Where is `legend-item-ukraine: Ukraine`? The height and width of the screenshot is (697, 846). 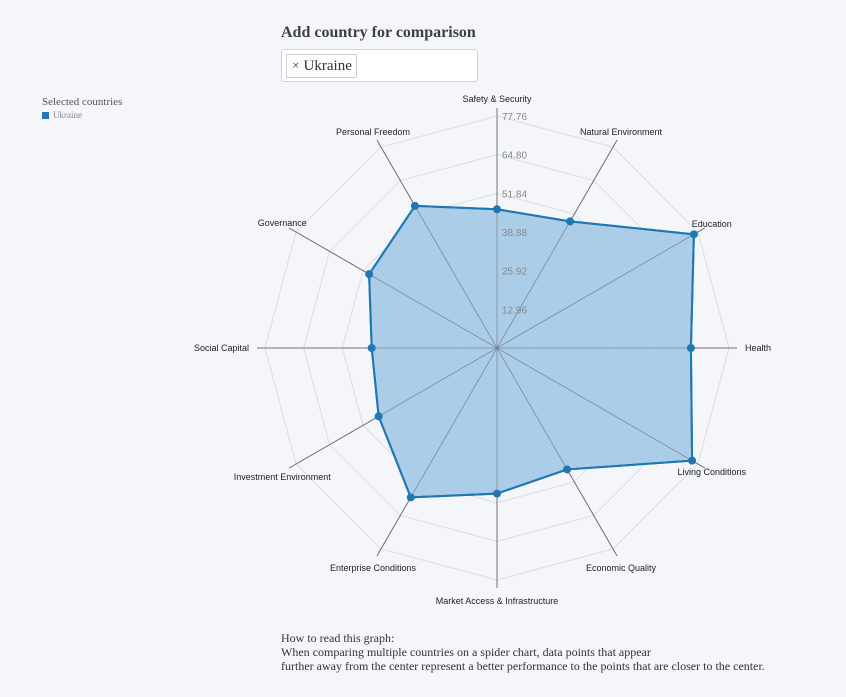 legend-item-ukraine: Ukraine is located at coordinates (82, 115).